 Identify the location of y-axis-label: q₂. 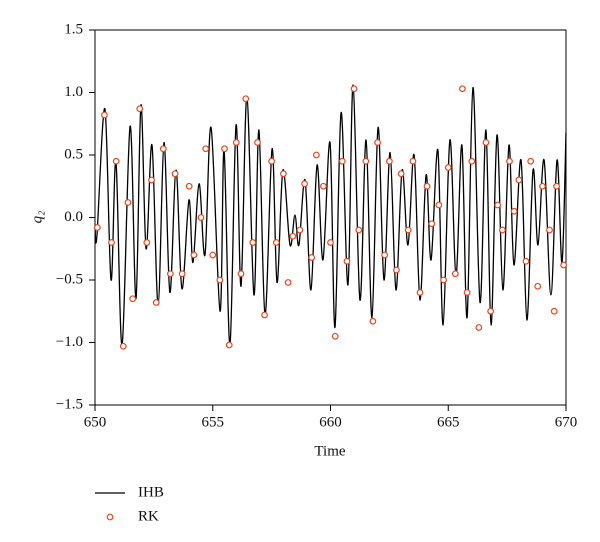
(37, 217).